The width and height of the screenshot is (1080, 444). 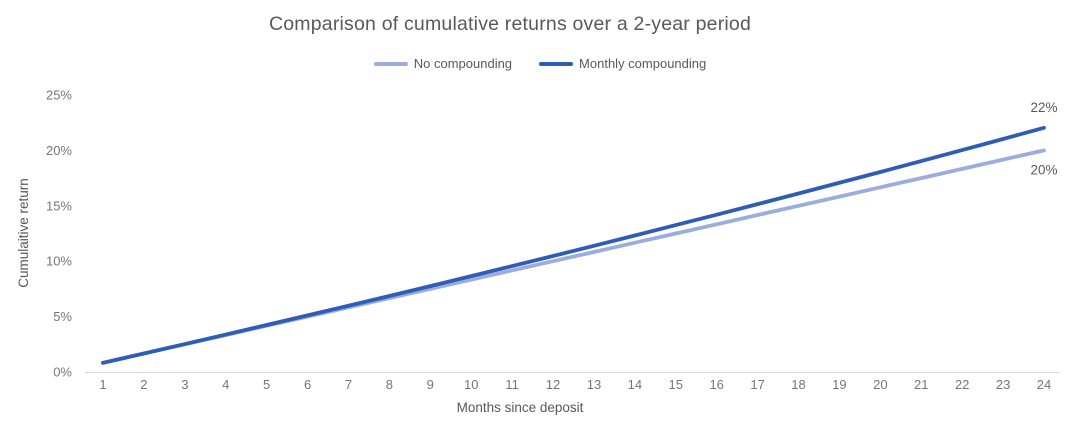 I want to click on x-tick-label: 8, so click(x=389, y=384).